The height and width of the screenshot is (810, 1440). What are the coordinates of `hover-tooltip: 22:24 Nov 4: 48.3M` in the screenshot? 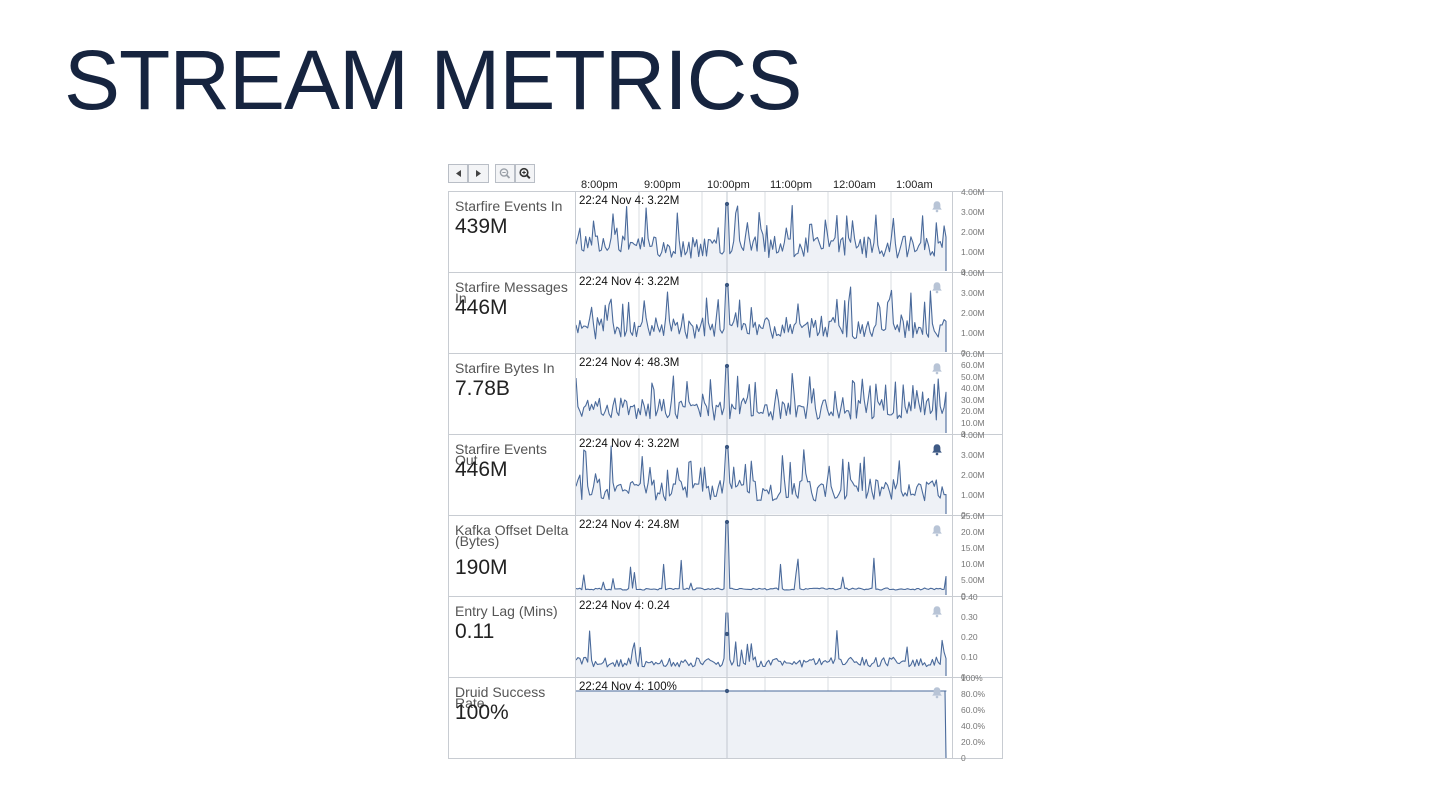 It's located at (629, 363).